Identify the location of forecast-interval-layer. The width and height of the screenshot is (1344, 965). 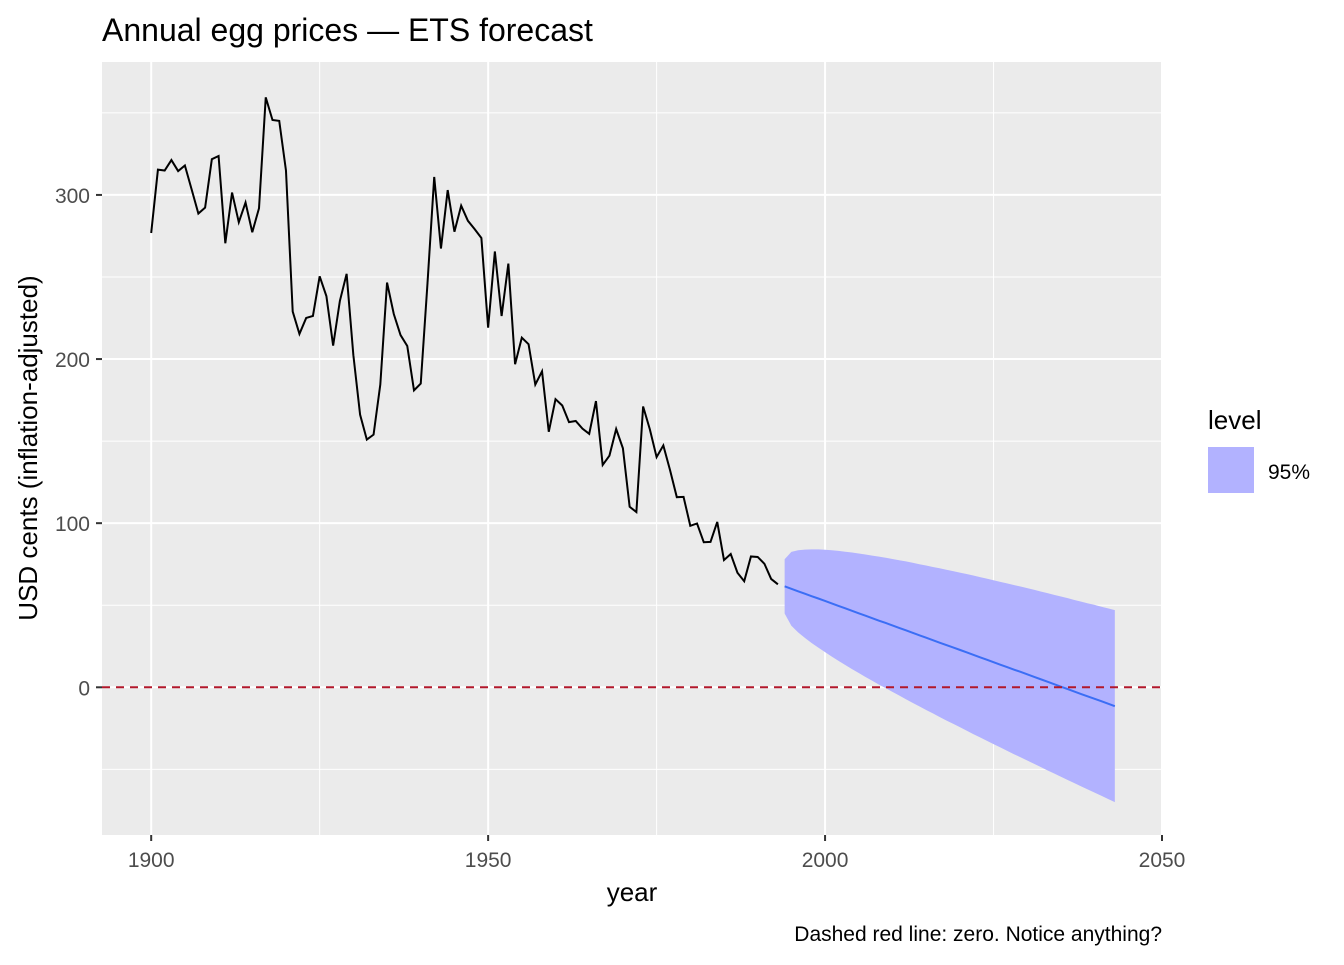
(949, 676).